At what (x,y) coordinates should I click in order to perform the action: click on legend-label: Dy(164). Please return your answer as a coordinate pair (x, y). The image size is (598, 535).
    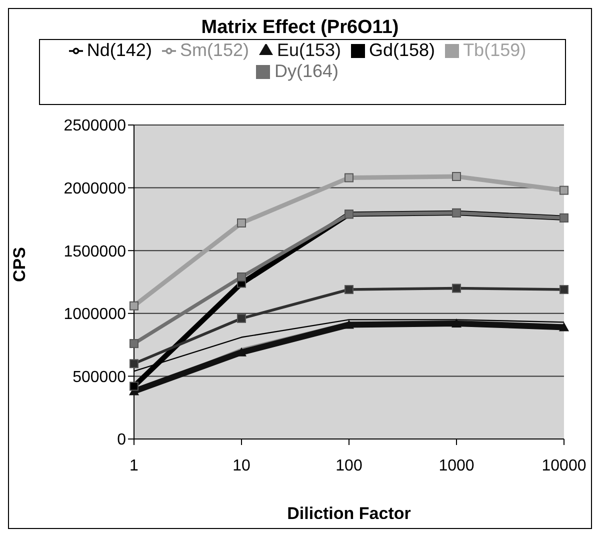
    Looking at the image, I should click on (306, 71).